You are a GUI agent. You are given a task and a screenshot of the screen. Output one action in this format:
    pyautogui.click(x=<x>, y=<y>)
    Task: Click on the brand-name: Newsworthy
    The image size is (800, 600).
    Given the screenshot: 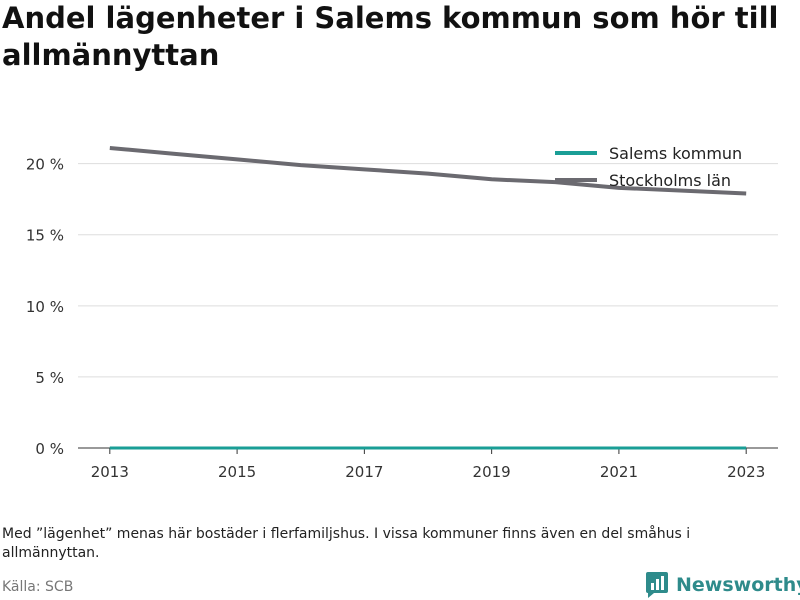 What is the action you would take?
    pyautogui.click(x=738, y=585)
    